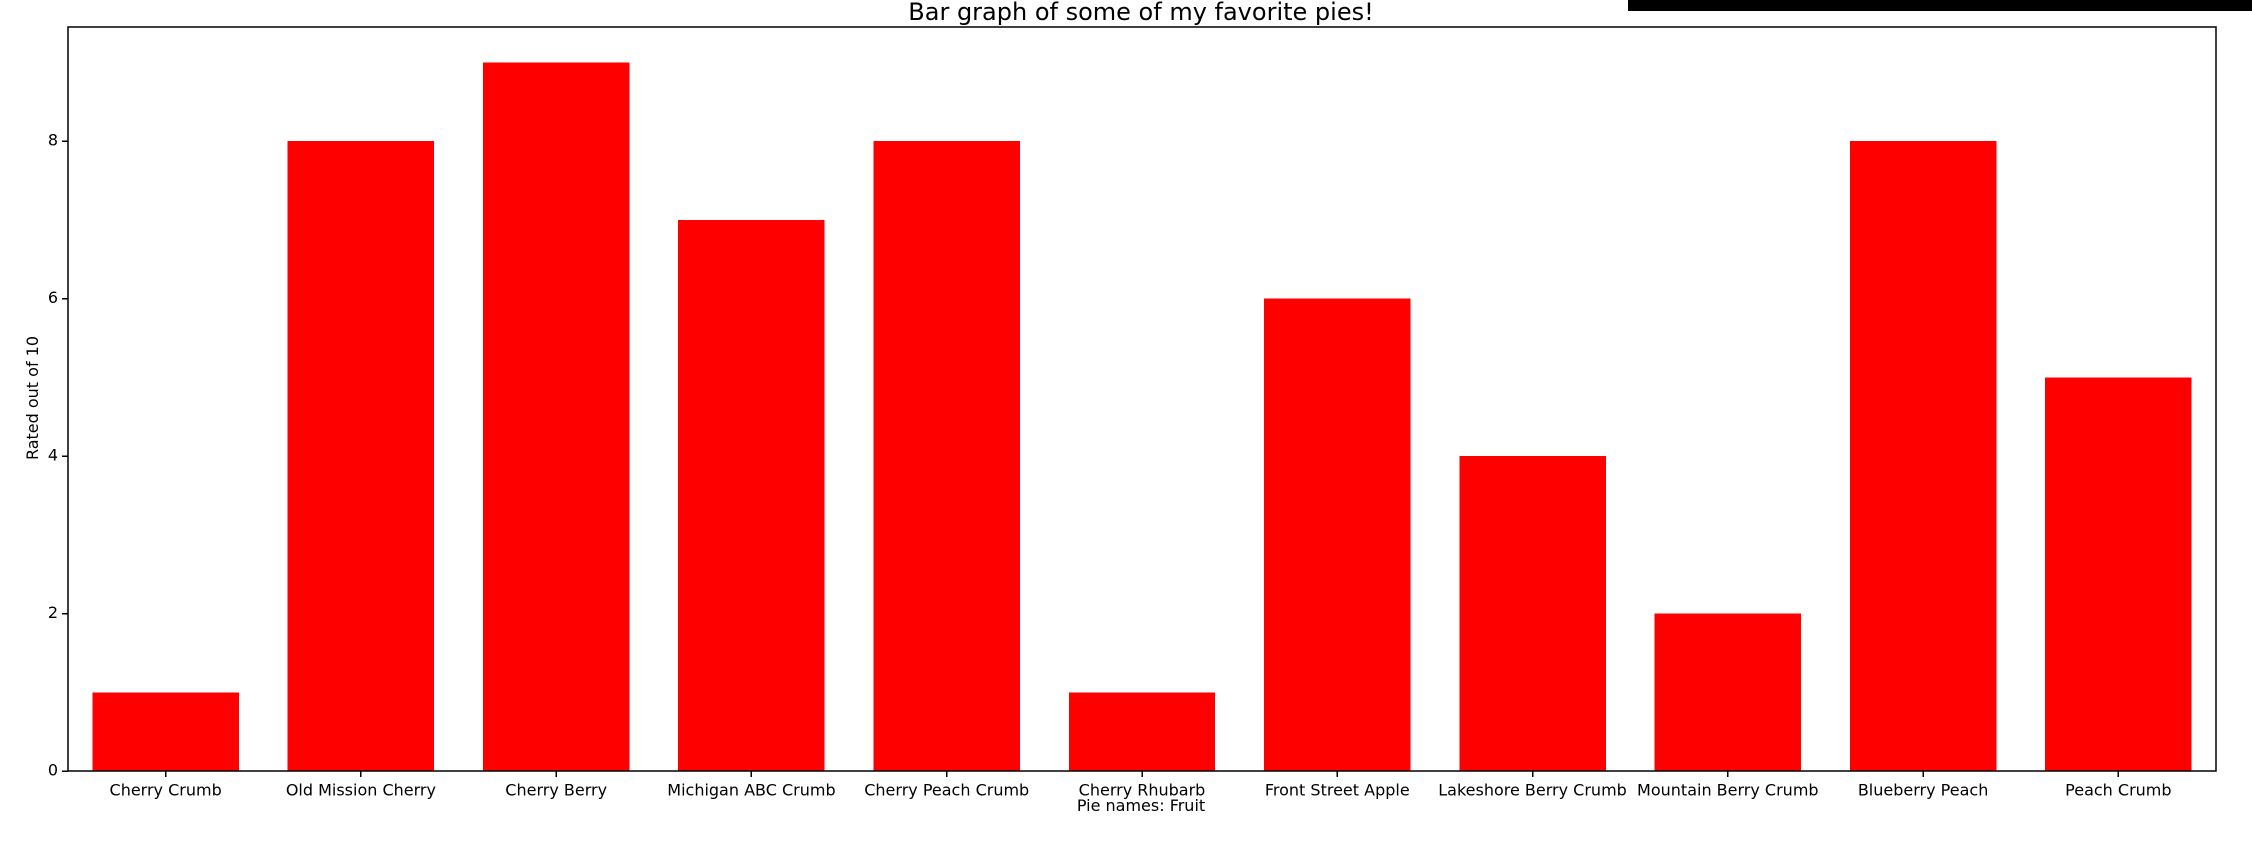 This screenshot has height=842, width=2252. I want to click on y-tick-label-2: 4, so click(53, 455).